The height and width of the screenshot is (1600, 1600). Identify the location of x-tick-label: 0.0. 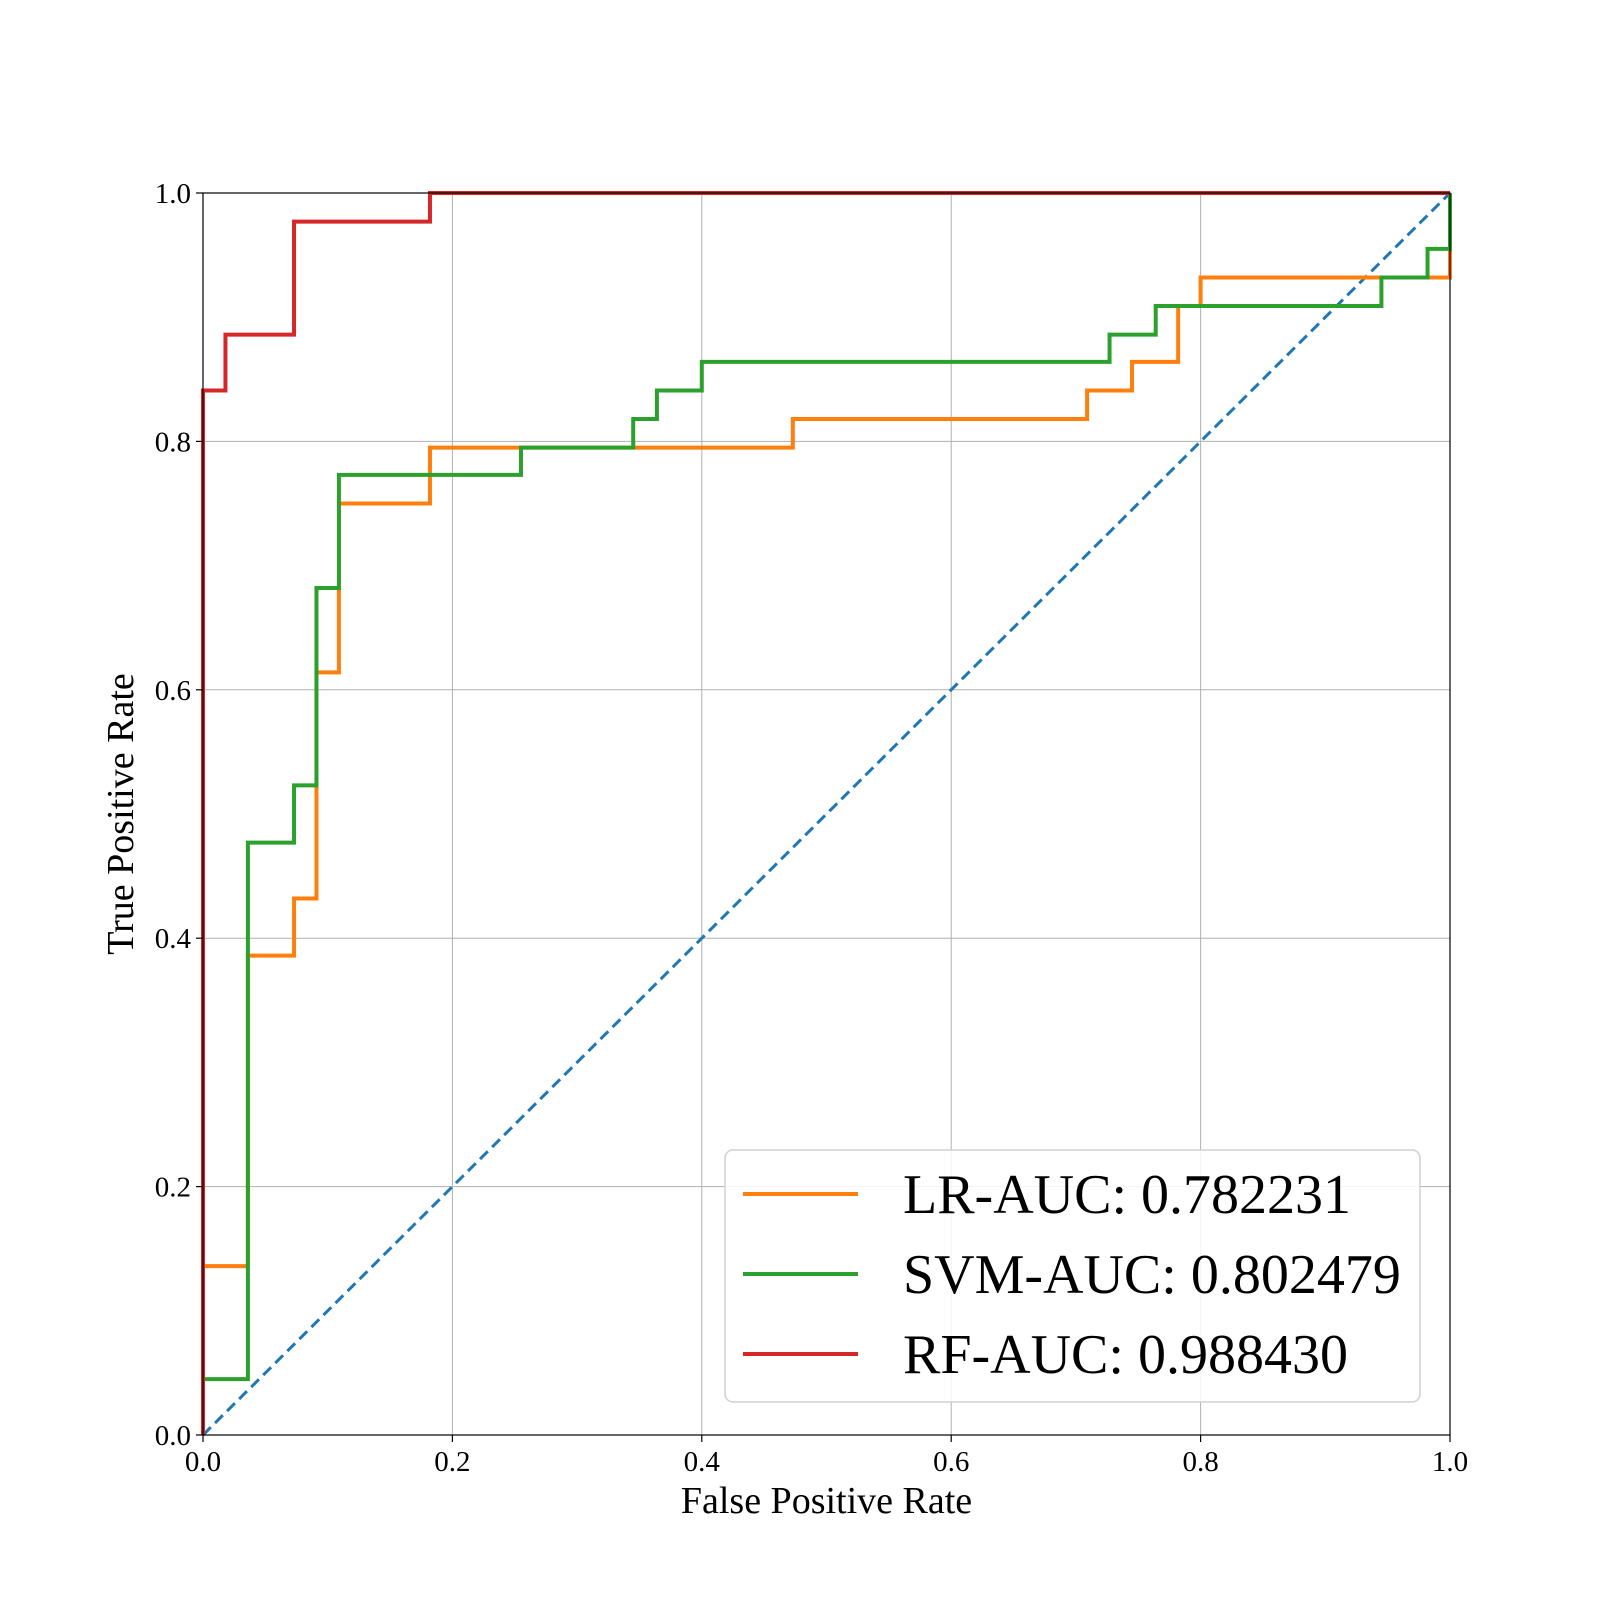
(203, 1462).